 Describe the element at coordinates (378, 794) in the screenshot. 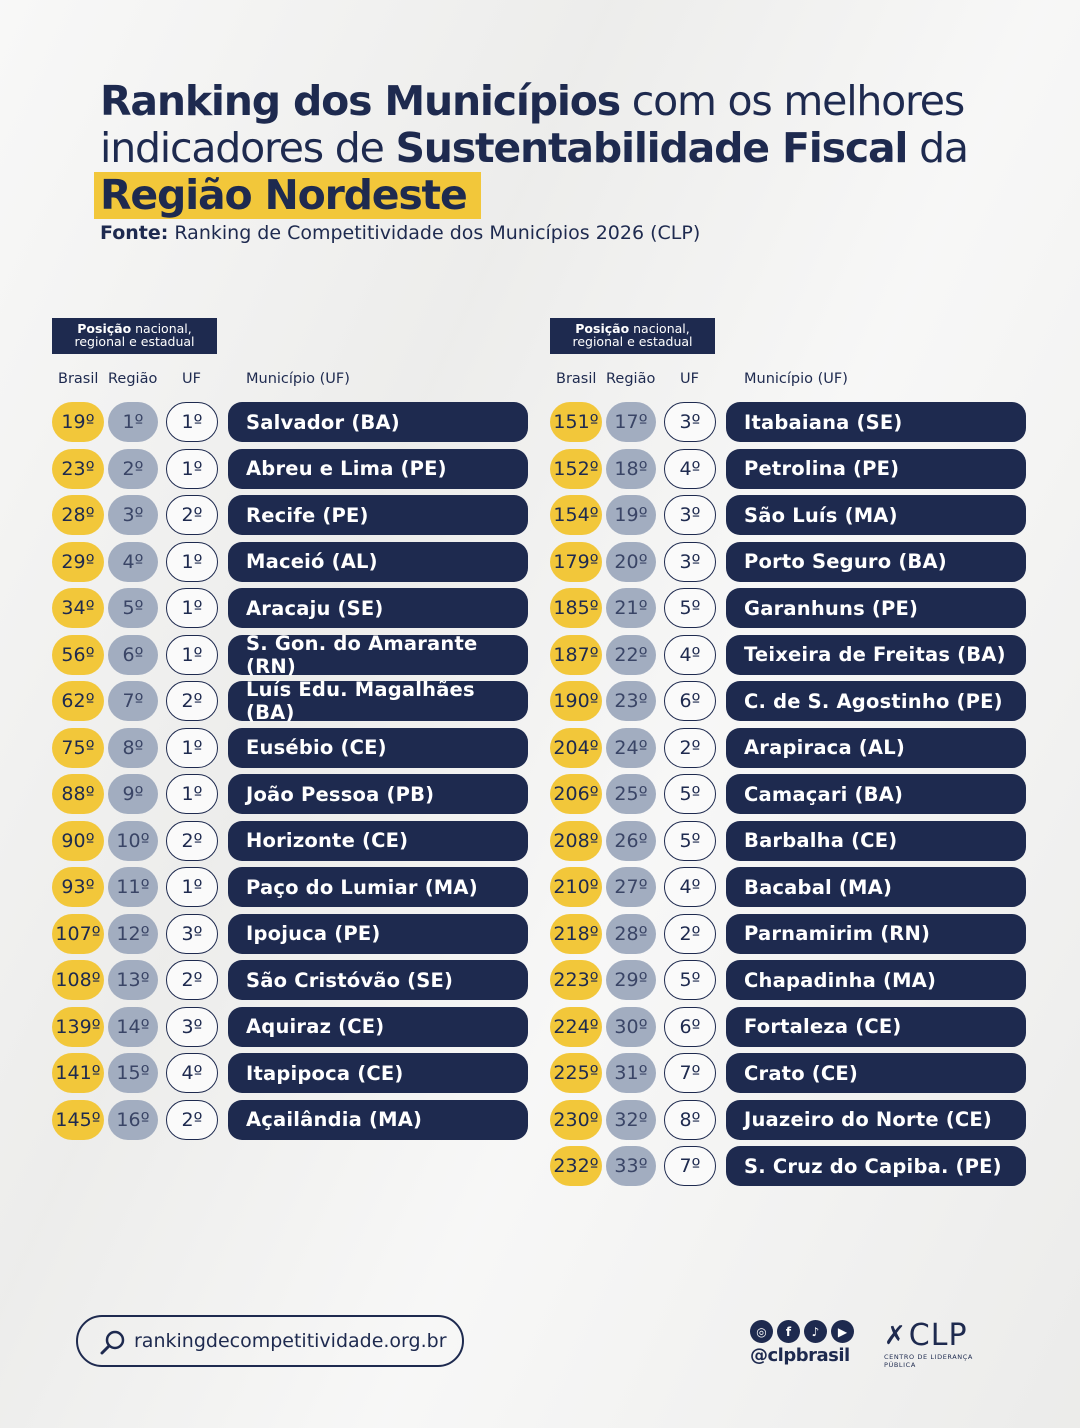

I see `municipio-name: João Pessoa (PB)` at that location.